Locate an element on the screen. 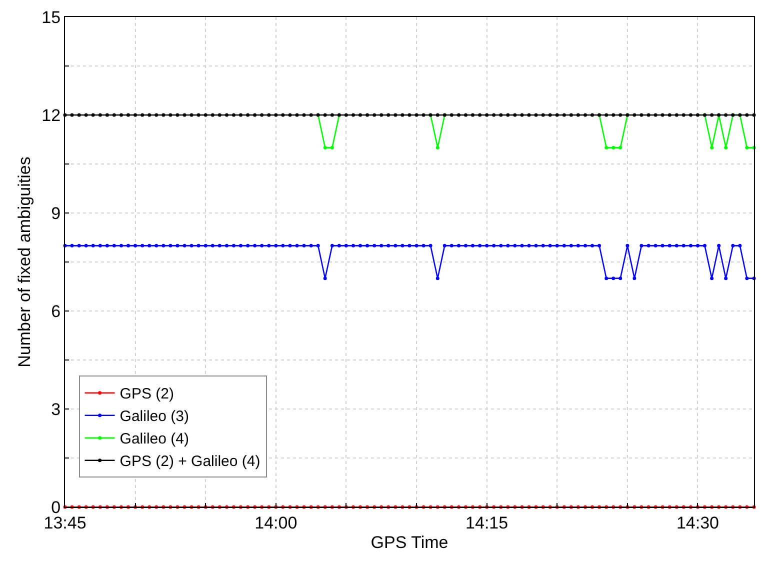 The image size is (763, 562). y-tick-label: 12 is located at coordinates (51, 115).